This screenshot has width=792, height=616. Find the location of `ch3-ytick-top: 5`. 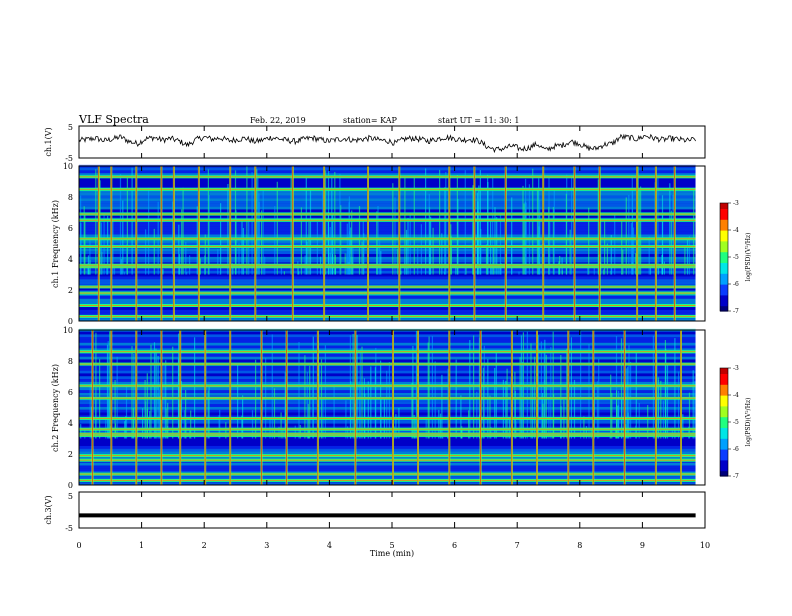

ch3-ytick-top: 5 is located at coordinates (70, 496).